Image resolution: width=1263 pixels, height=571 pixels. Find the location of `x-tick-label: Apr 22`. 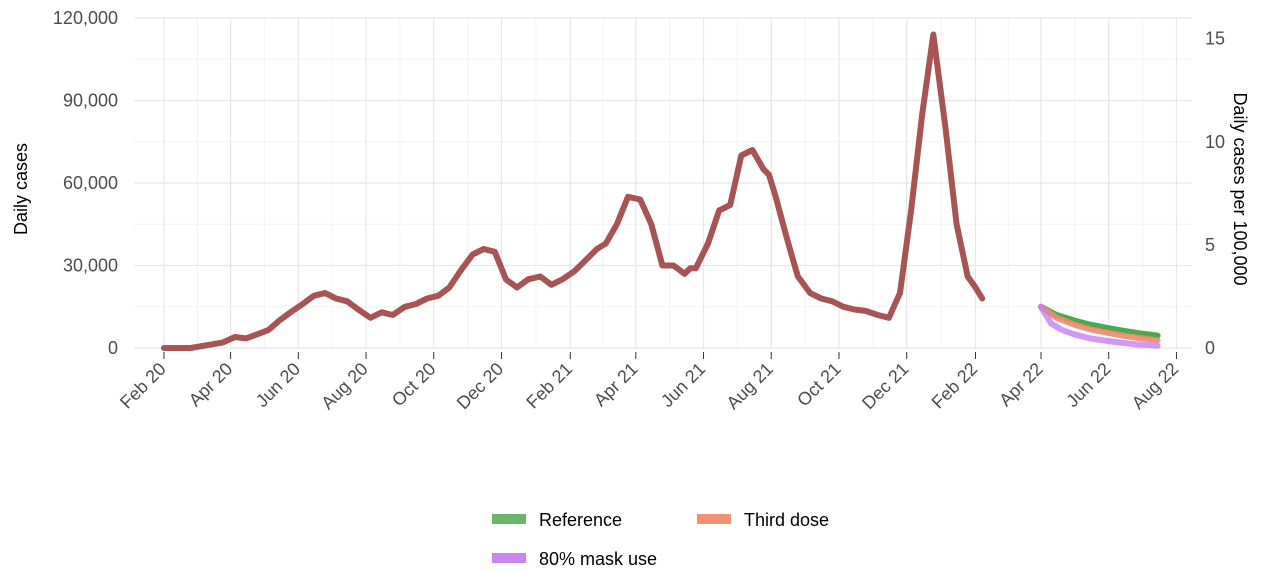

x-tick-label: Apr 22 is located at coordinates (1021, 385).